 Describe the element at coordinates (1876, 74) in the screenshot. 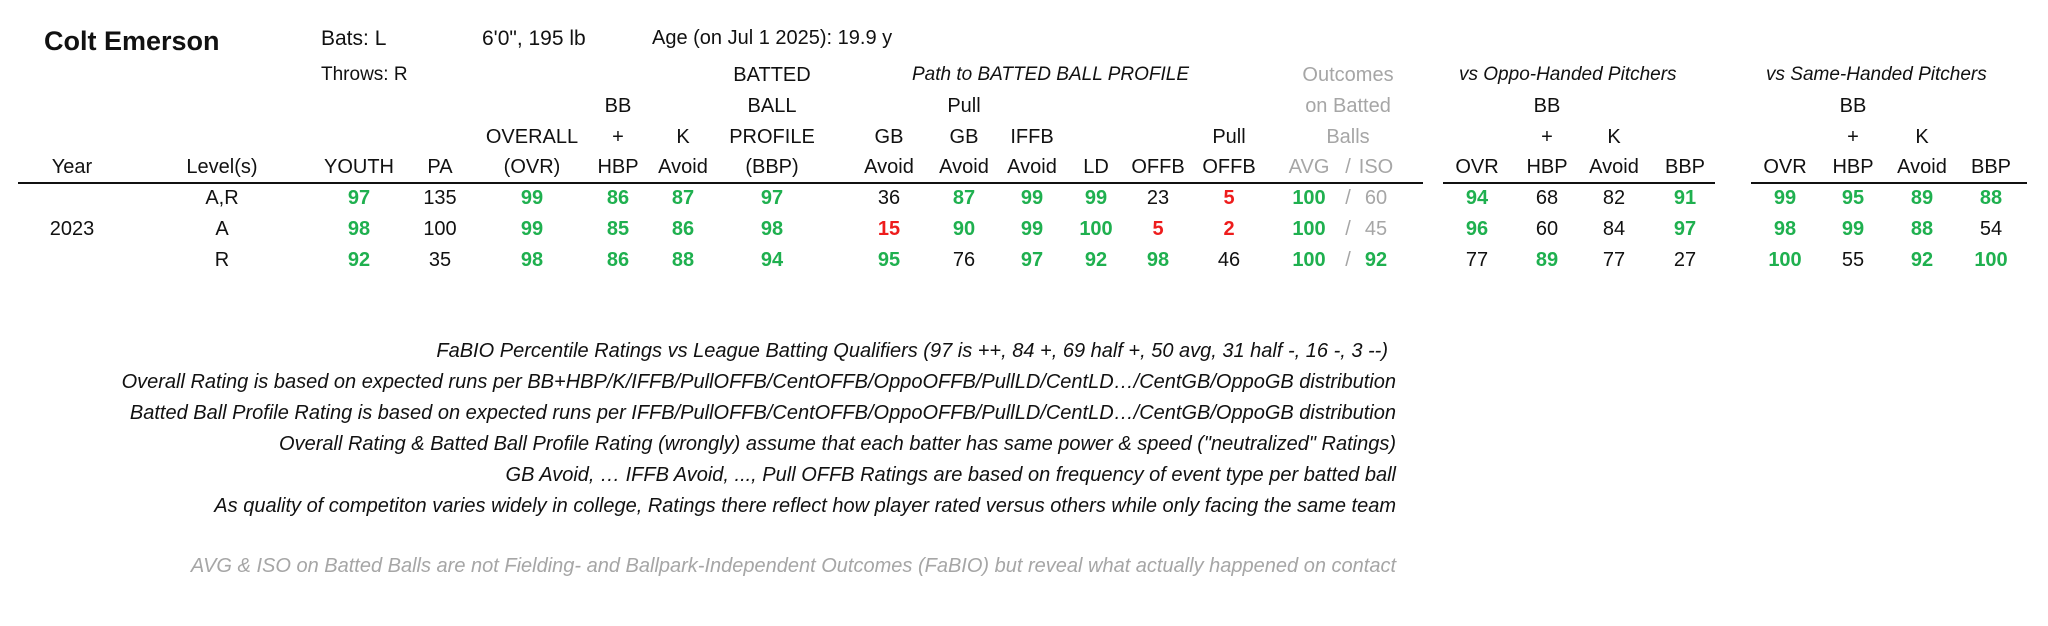

I see `same-header: vs Same-Handed Pitchers` at that location.